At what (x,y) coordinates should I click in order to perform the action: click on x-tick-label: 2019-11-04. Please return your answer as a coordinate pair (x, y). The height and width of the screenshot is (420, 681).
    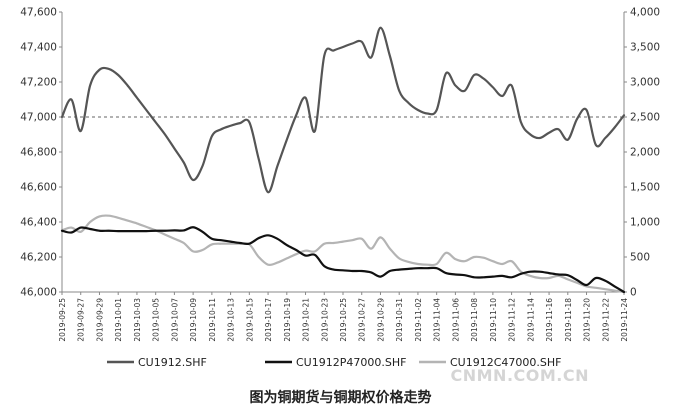
    Looking at the image, I should click on (437, 320).